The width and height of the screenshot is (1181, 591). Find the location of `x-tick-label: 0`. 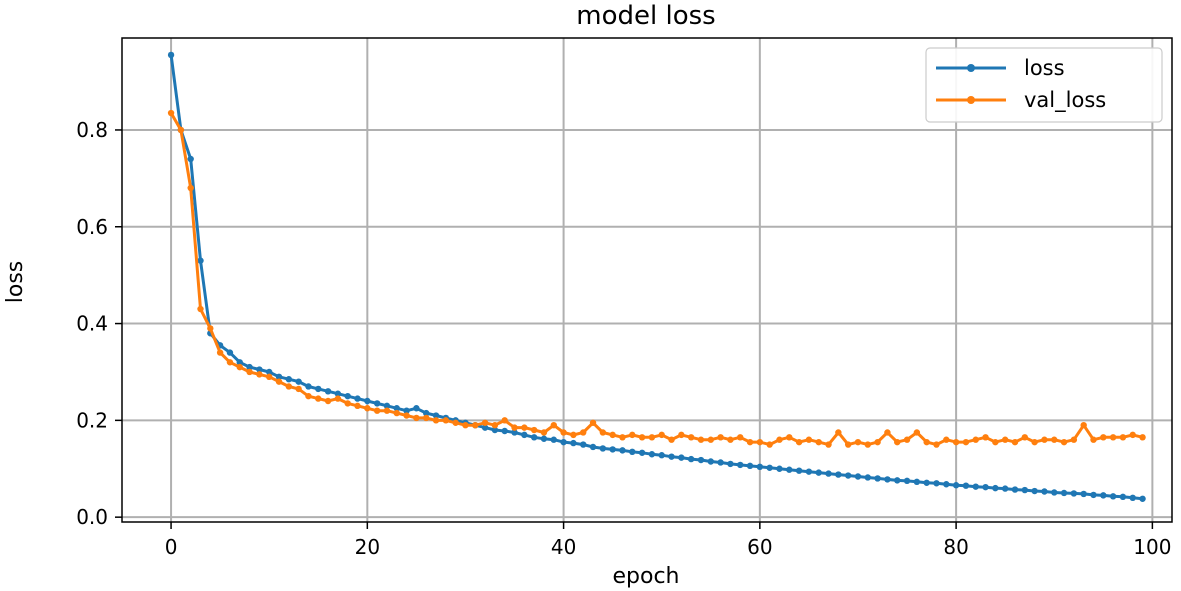

x-tick-label: 0 is located at coordinates (171, 547).